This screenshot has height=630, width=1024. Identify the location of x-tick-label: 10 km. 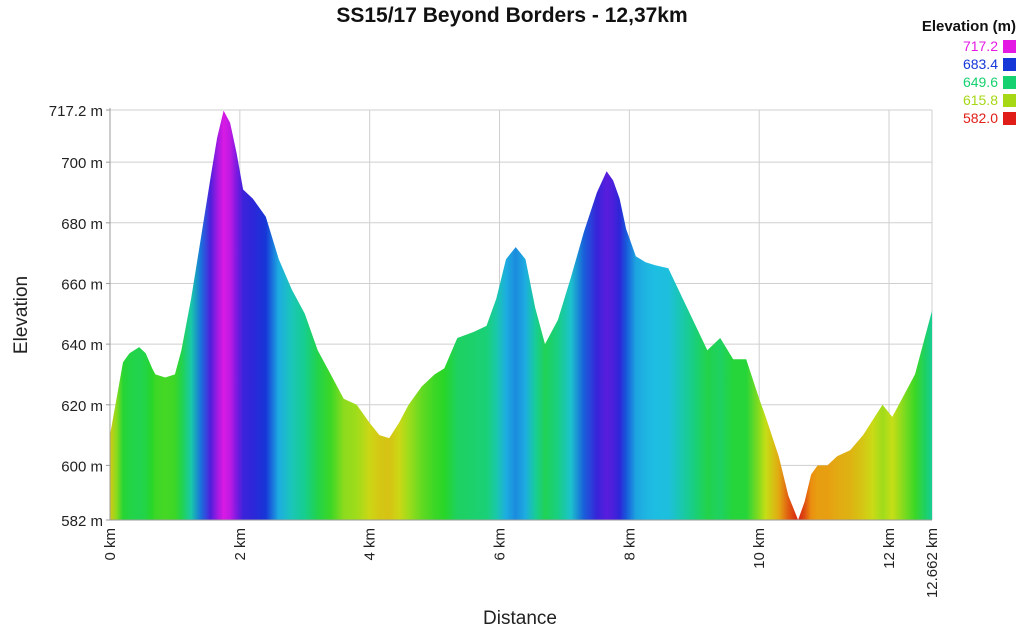
(759, 548).